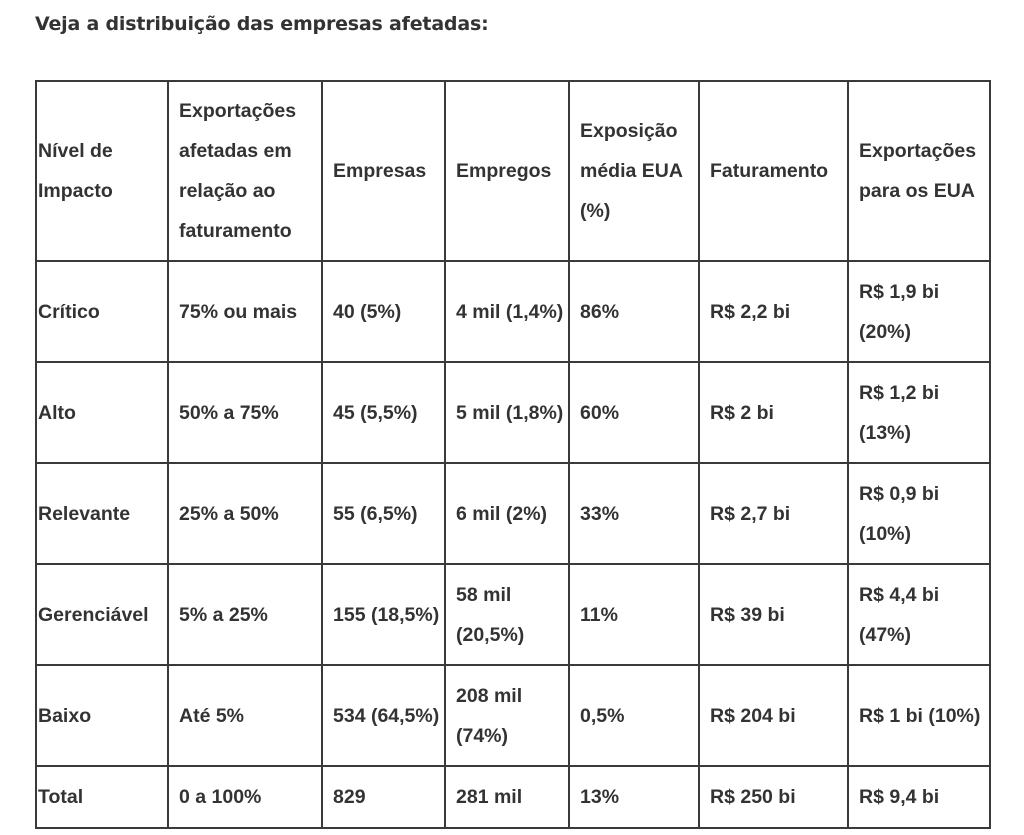 This screenshot has width=1024, height=835. Describe the element at coordinates (383, 715) in the screenshot. I see `row-cell-companies: 534 (64,5%)` at that location.